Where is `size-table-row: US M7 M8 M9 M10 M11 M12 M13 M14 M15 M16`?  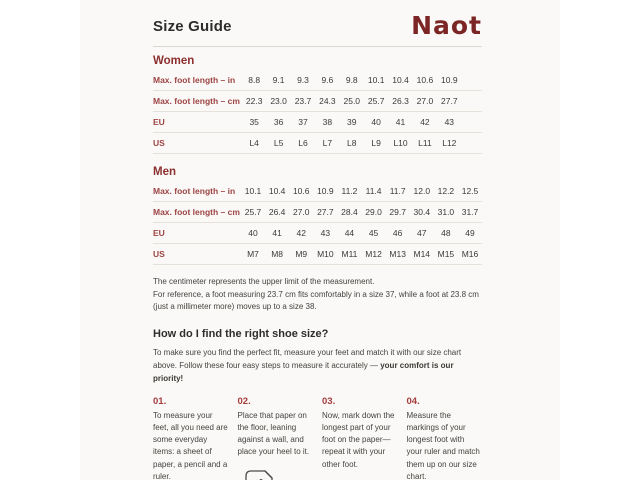
size-table-row: US M7 M8 M9 M10 M11 M12 M13 M14 M15 M16 is located at coordinates (317, 254).